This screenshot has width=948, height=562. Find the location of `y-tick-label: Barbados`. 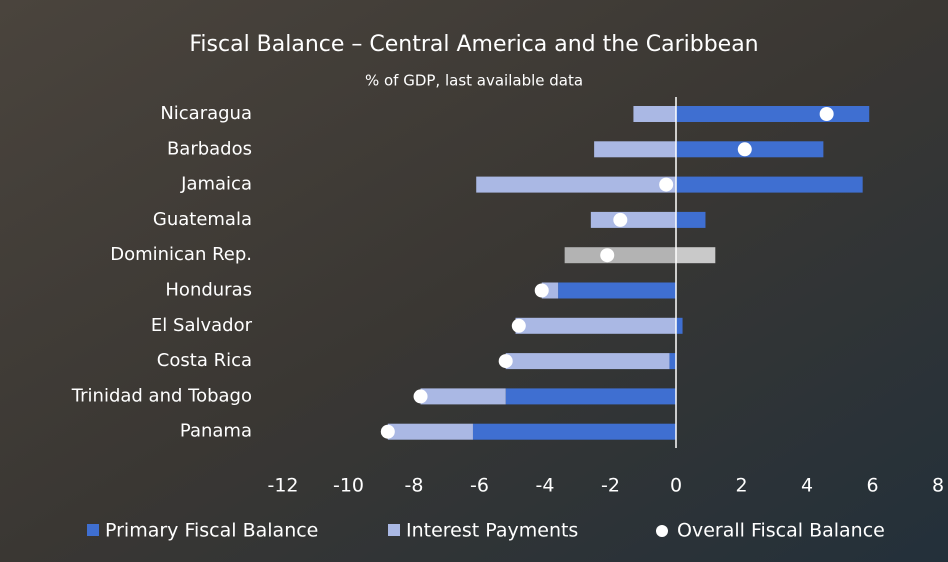

y-tick-label: Barbados is located at coordinates (209, 148).